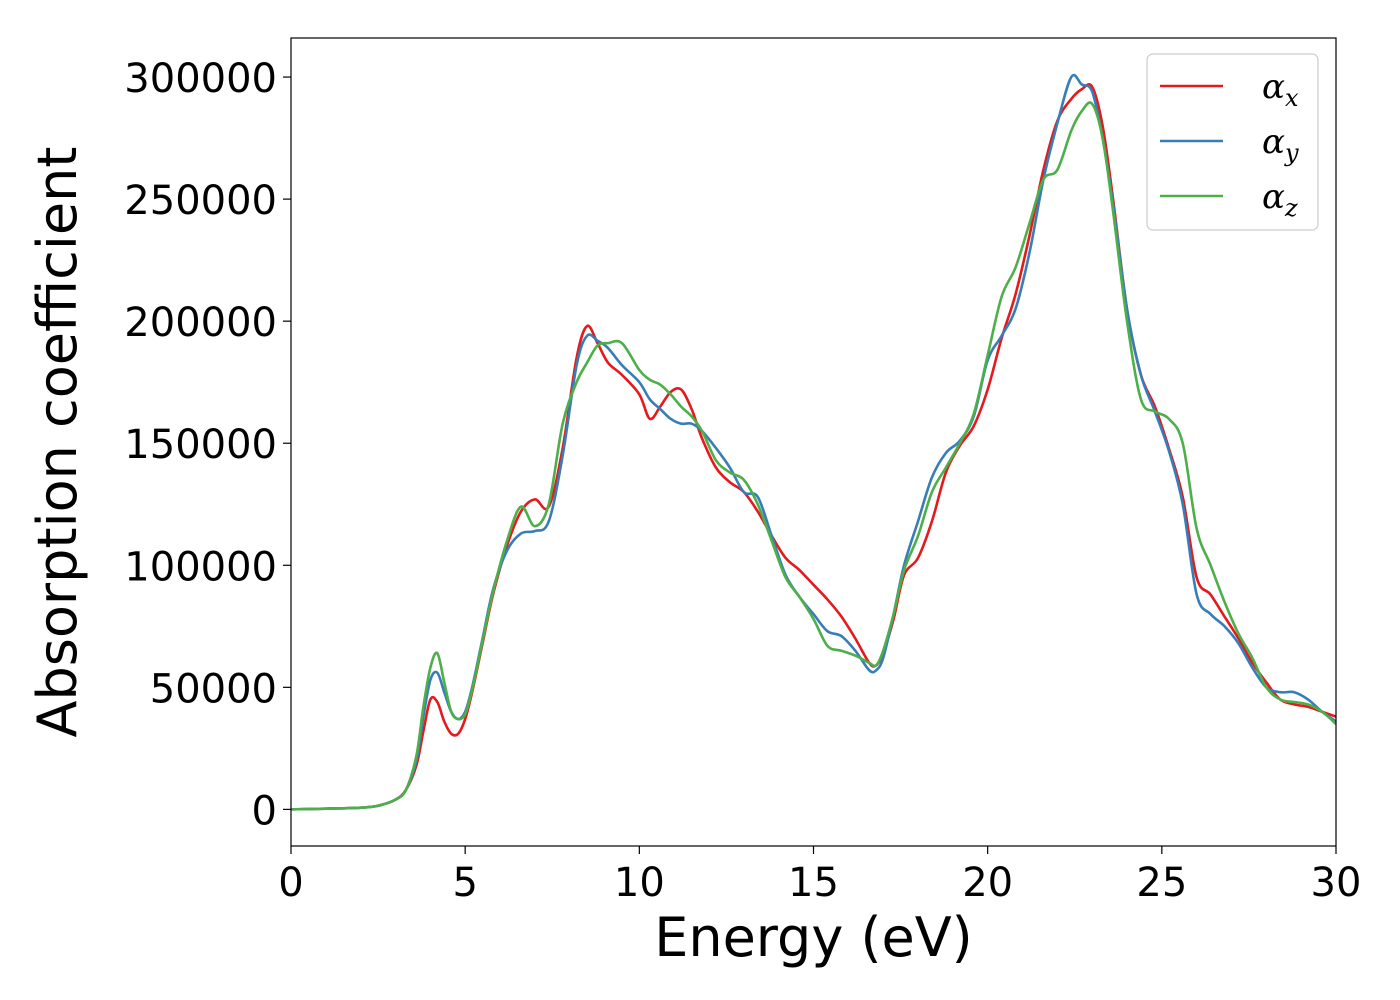 The image size is (1400, 1000). Describe the element at coordinates (57, 442) in the screenshot. I see `y-axis-label: Absorption coefficient` at that location.